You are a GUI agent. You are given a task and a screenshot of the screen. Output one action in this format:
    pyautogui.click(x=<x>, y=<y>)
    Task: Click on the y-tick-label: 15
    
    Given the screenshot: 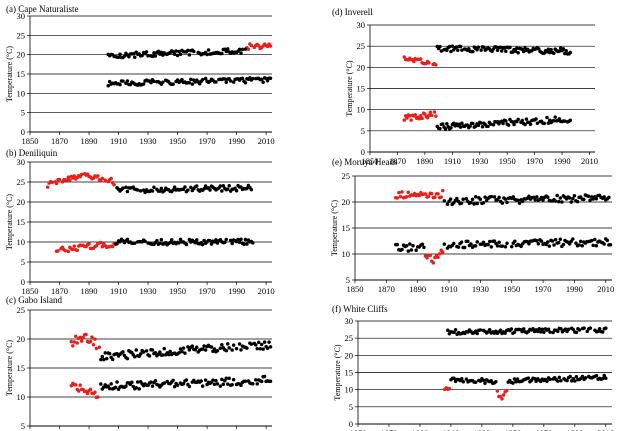 What is the action you would take?
    pyautogui.click(x=346, y=228)
    